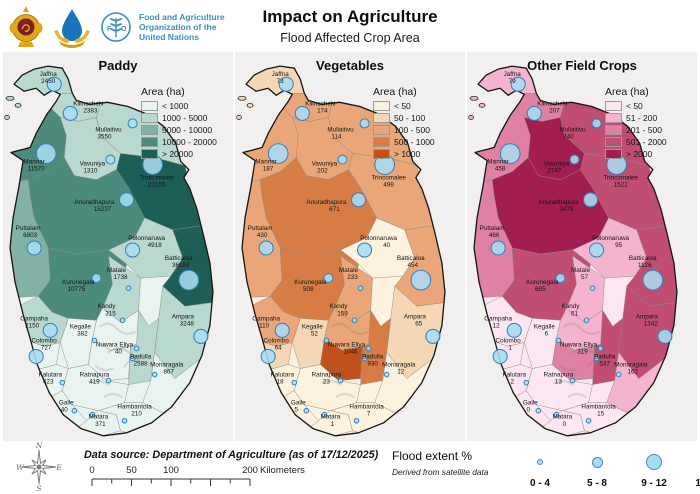  Describe the element at coordinates (155, 245) in the screenshot. I see `district-value-polonnaruwa: 4918` at that location.